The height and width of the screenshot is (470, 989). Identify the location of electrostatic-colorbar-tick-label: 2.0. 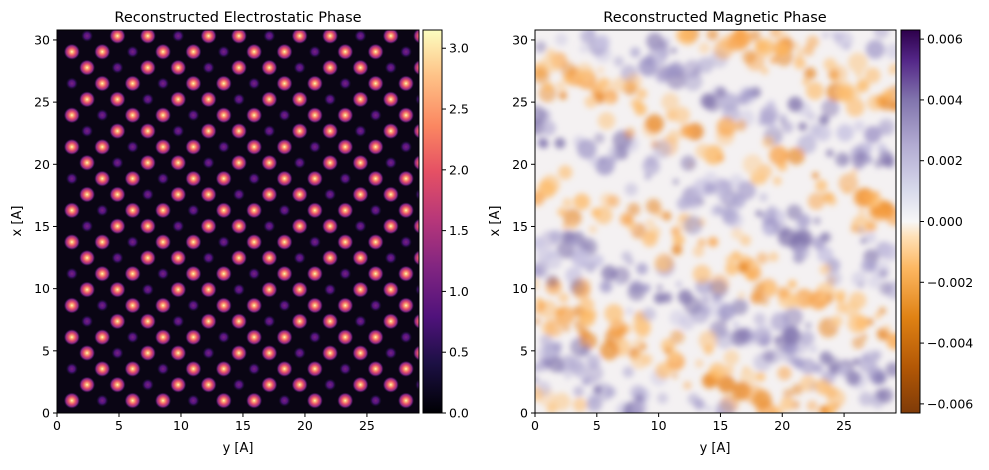
(459, 169).